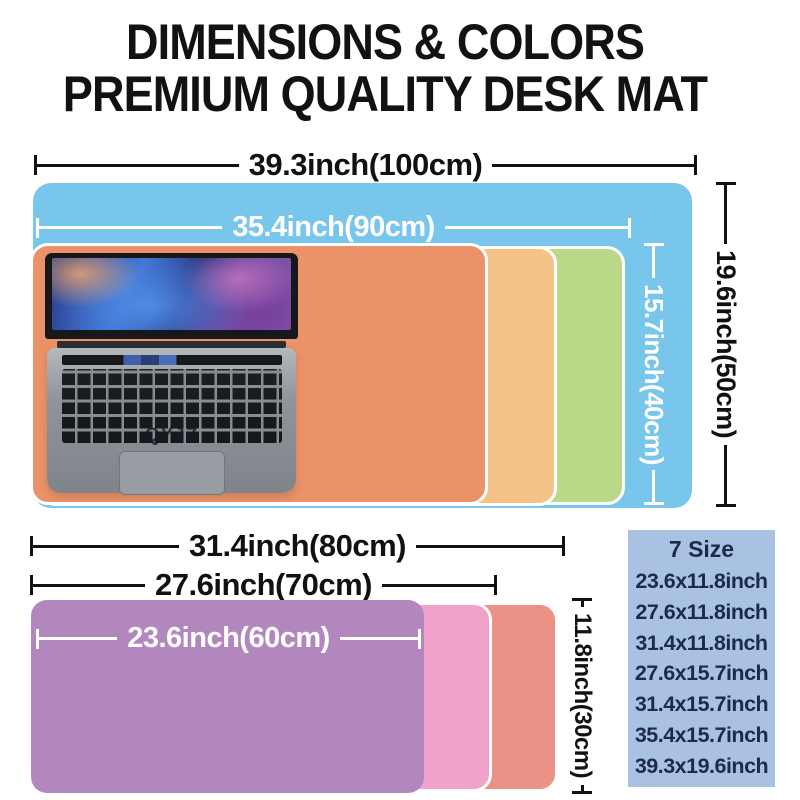 The image size is (800, 800). I want to click on title-line-1: DIMENSIONS & COLORS, so click(385, 42).